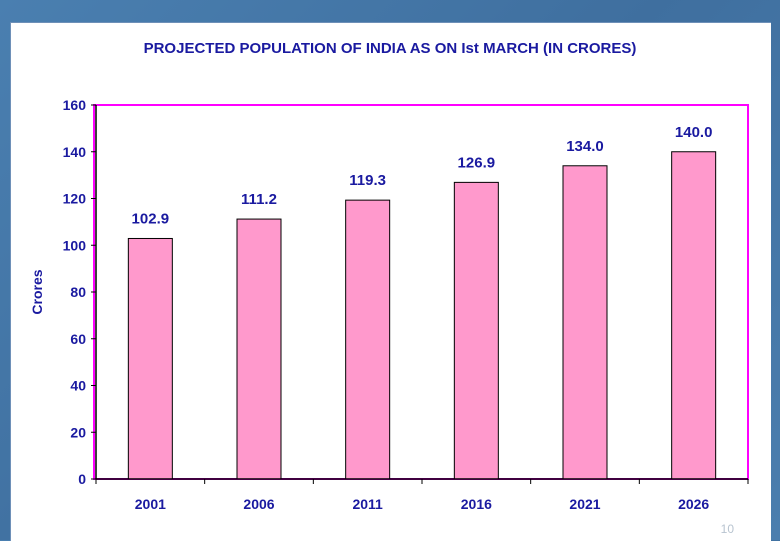  What do you see at coordinates (694, 315) in the screenshot?
I see `bar-2026` at bounding box center [694, 315].